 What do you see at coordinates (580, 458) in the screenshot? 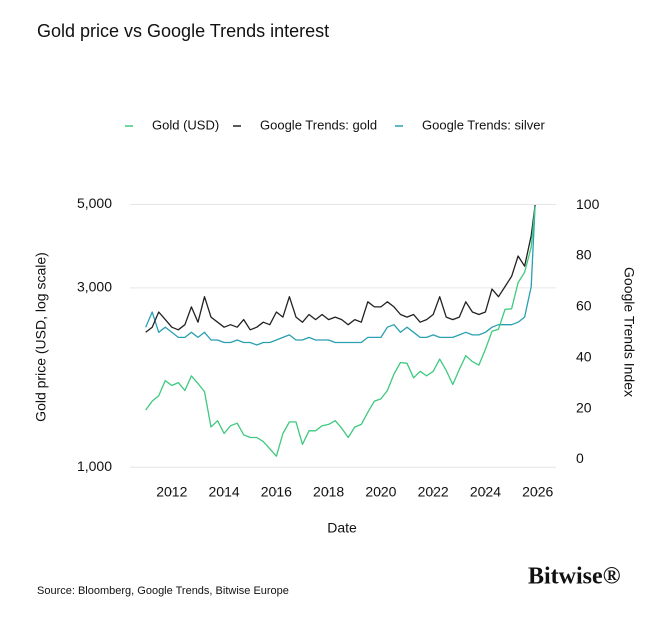
I see `y2-tick-label: 0` at bounding box center [580, 458].